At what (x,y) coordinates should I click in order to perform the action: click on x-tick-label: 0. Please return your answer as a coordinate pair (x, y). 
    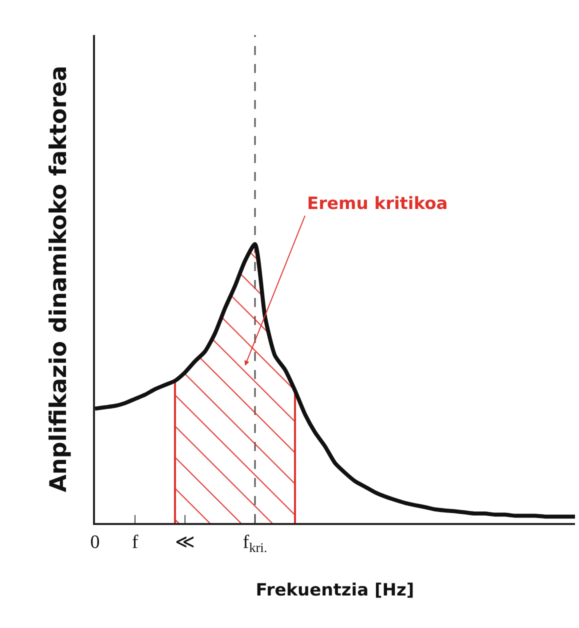
    Looking at the image, I should click on (95, 542).